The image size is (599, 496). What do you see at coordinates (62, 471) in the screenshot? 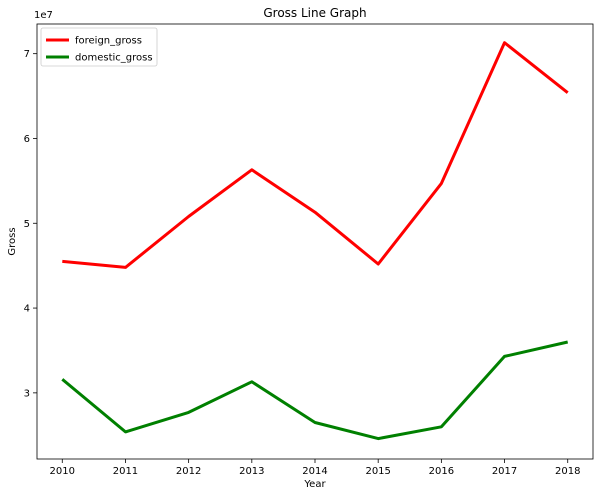
I see `x-tick-label: 2010` at bounding box center [62, 471].